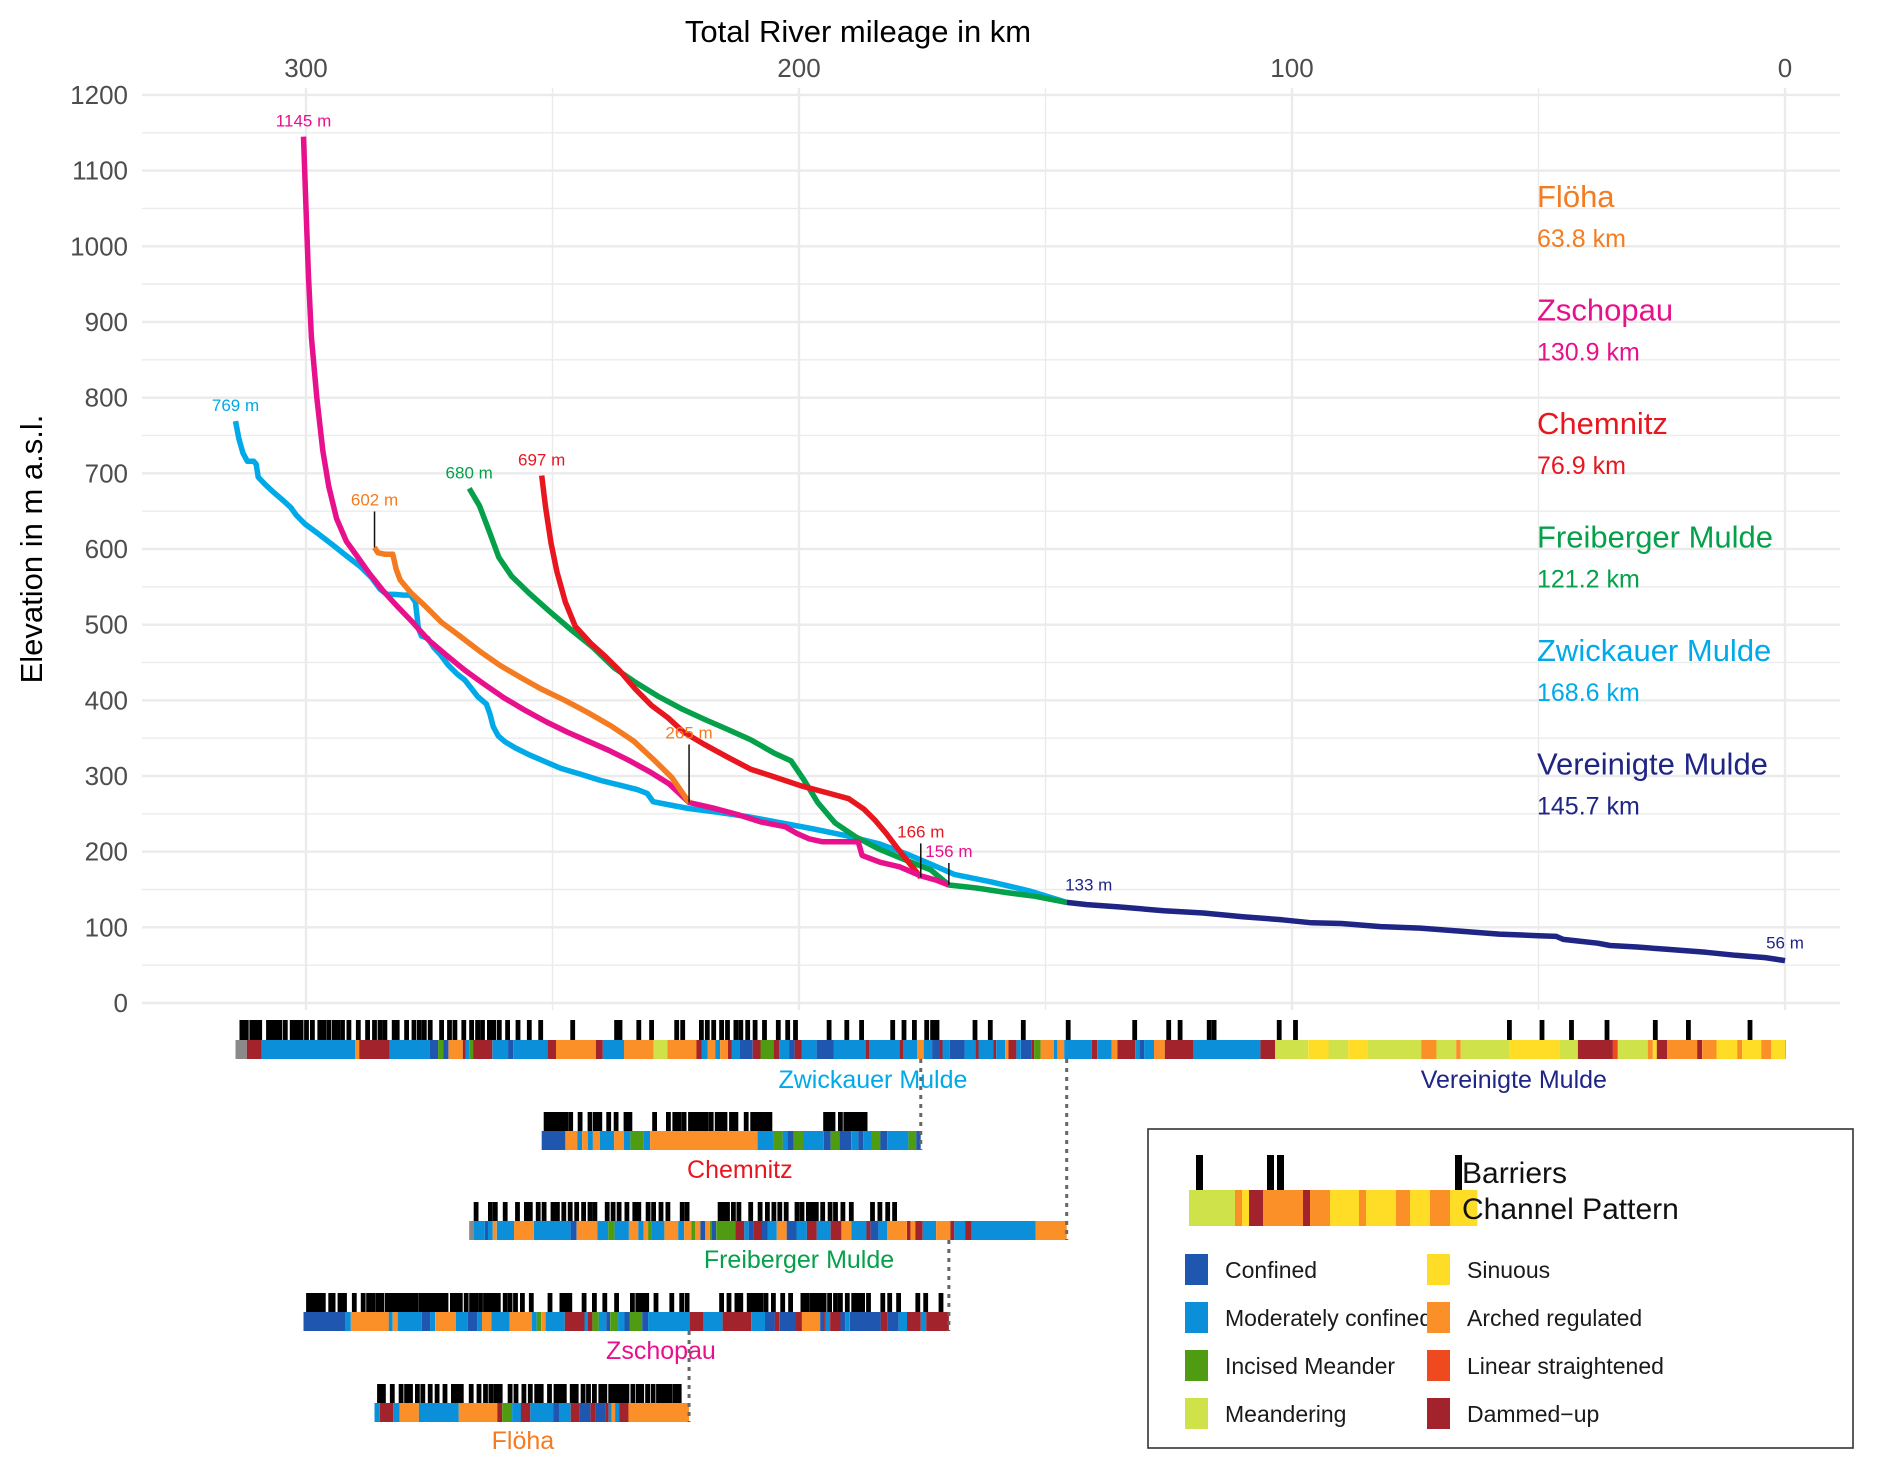  I want to click on y-tick-label: 200, so click(106, 852).